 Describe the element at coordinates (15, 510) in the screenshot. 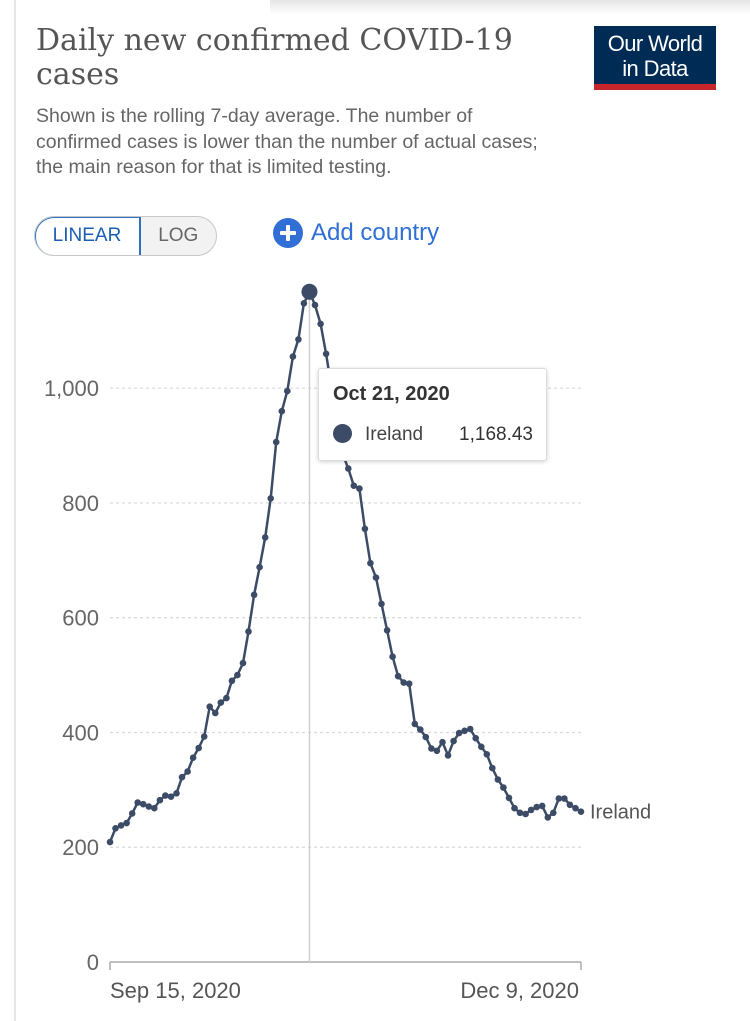

I see `left-border` at that location.